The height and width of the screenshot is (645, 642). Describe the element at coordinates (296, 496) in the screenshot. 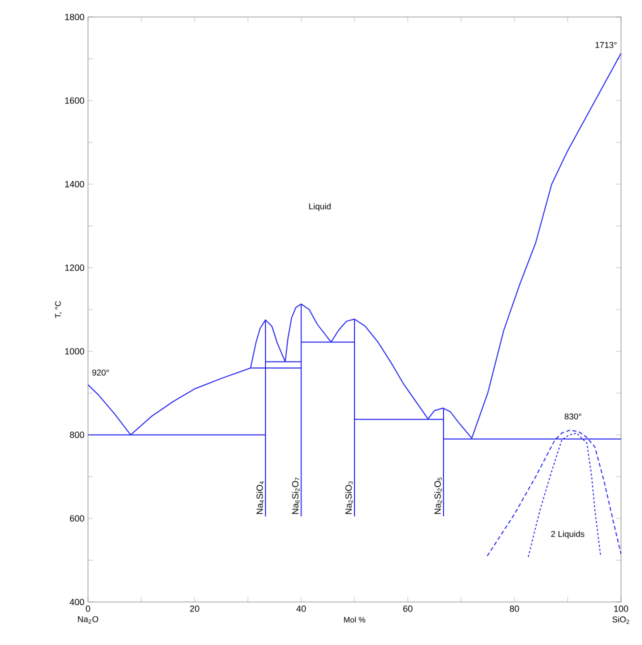

I see `text: Na$_{6}$Si$_{2}$O$_{7}$` at that location.